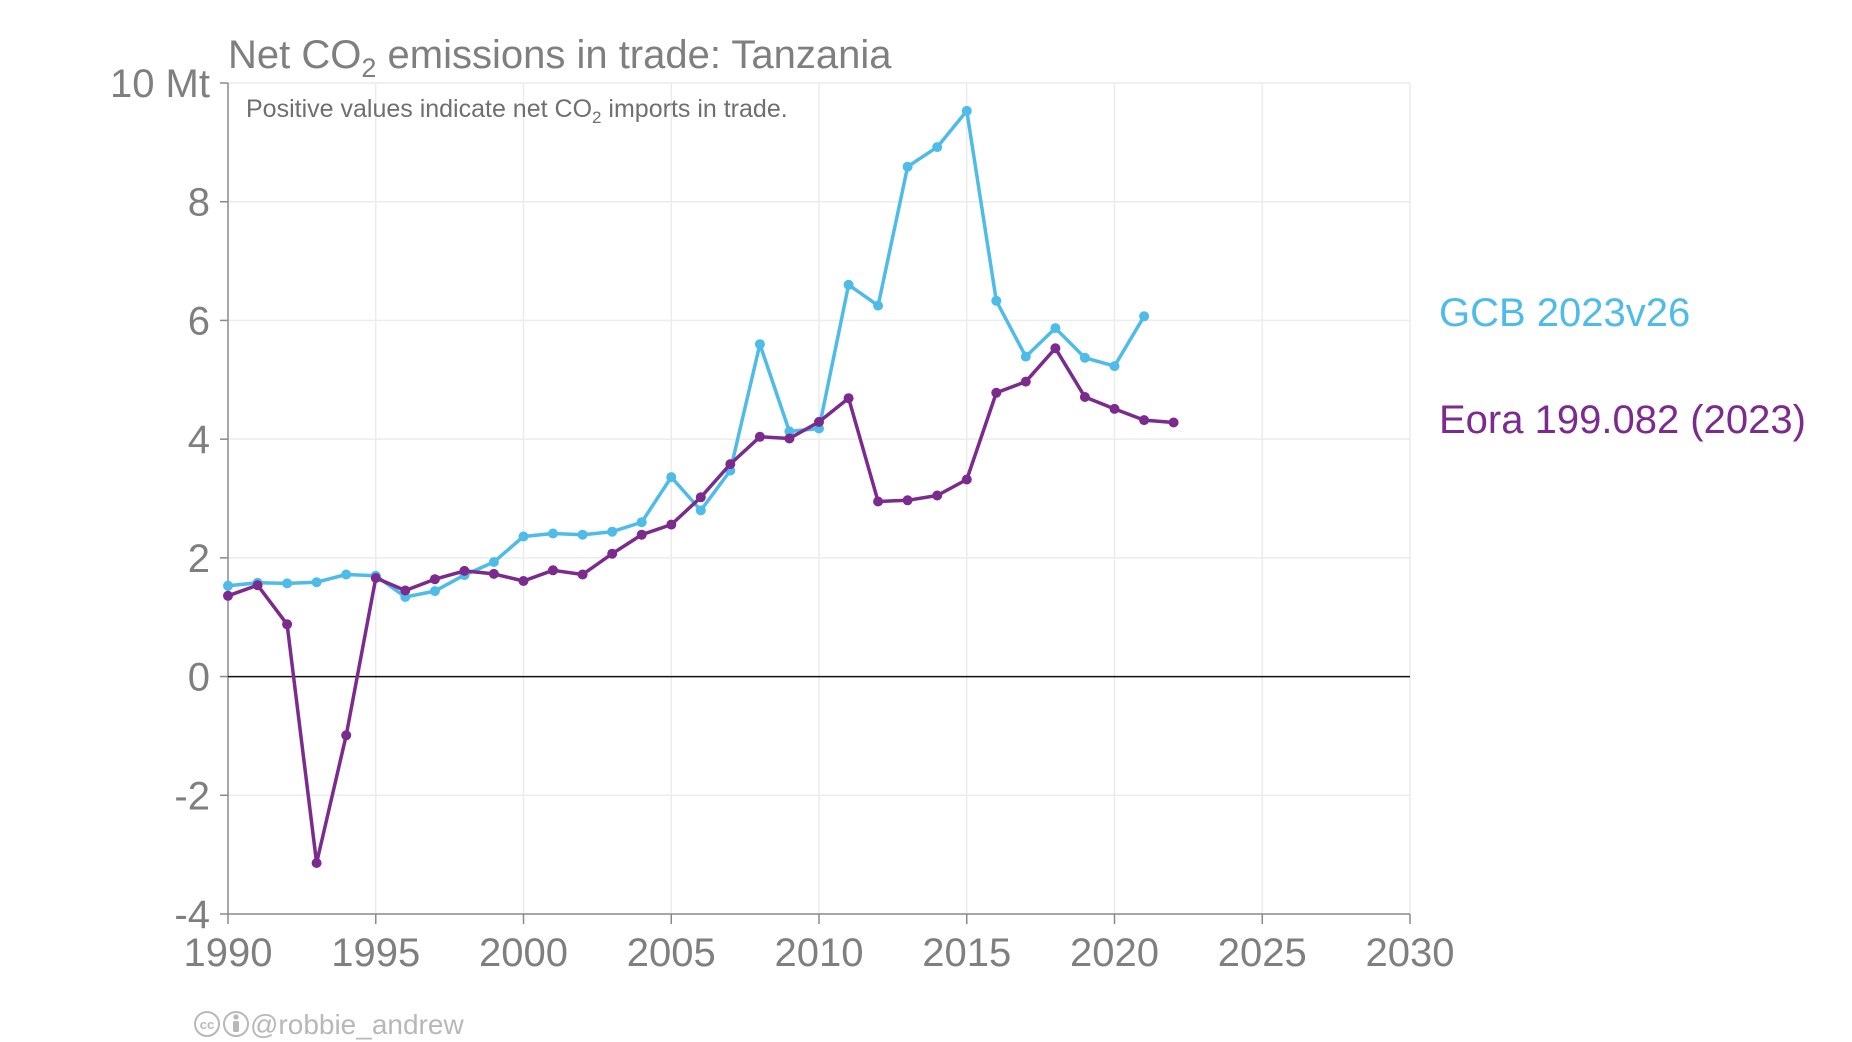  What do you see at coordinates (192, 915) in the screenshot?
I see `y-tick-label: -4` at bounding box center [192, 915].